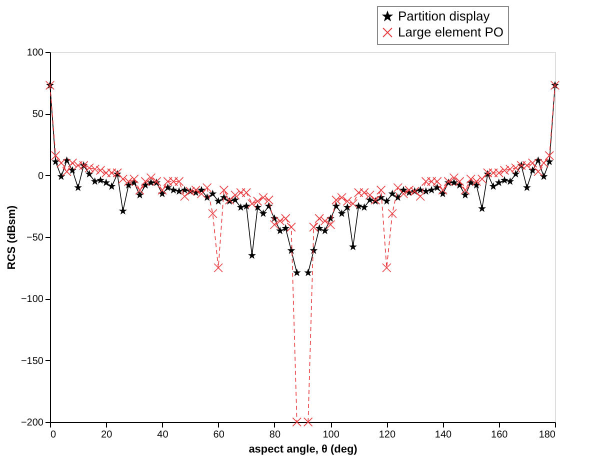 This screenshot has width=616, height=473. I want to click on y-tick-label: −200, so click(32, 423).